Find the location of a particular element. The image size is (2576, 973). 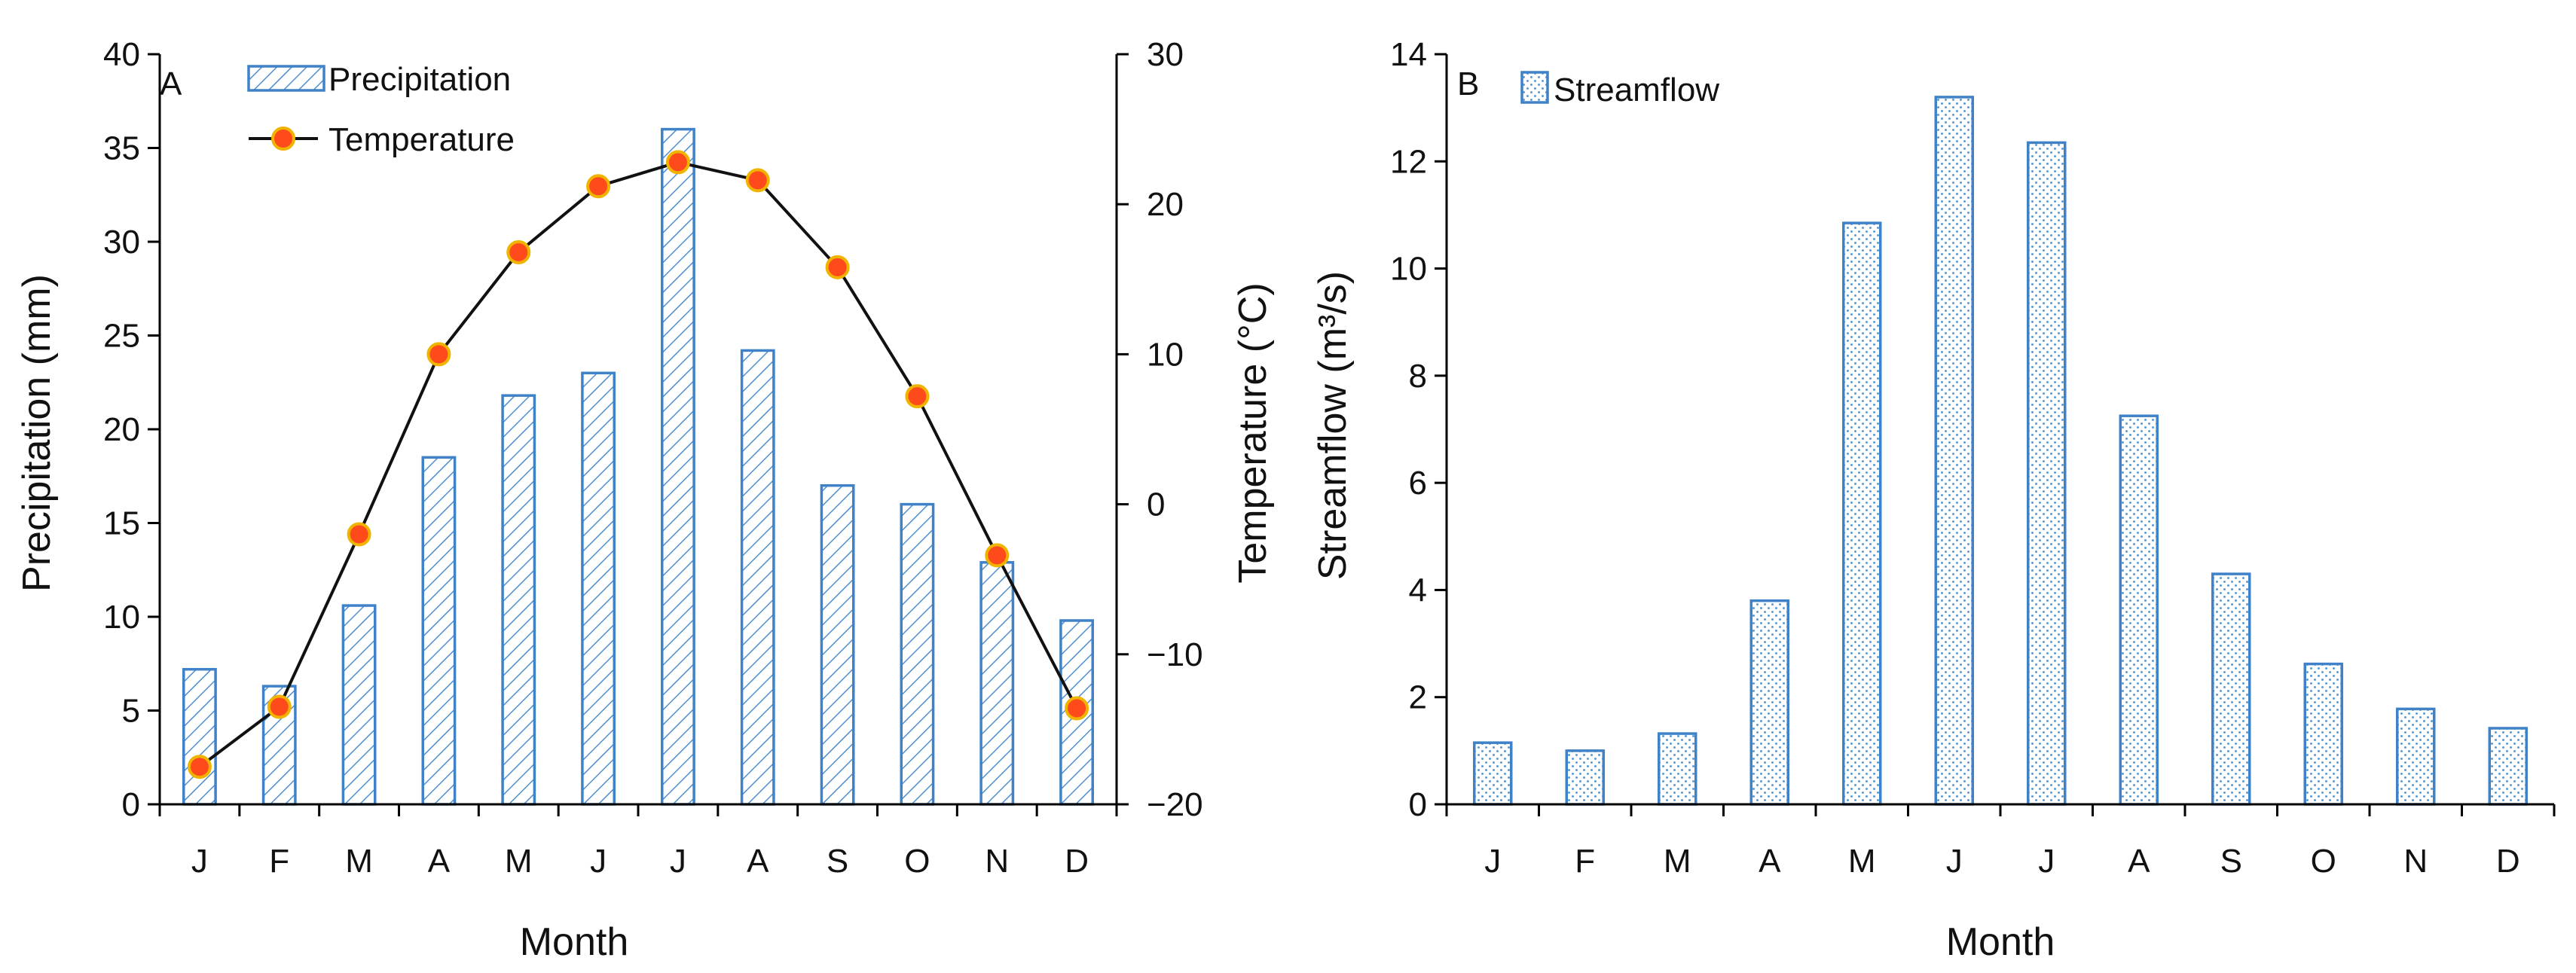

panel-a-x-tick-label: N is located at coordinates (997, 861).